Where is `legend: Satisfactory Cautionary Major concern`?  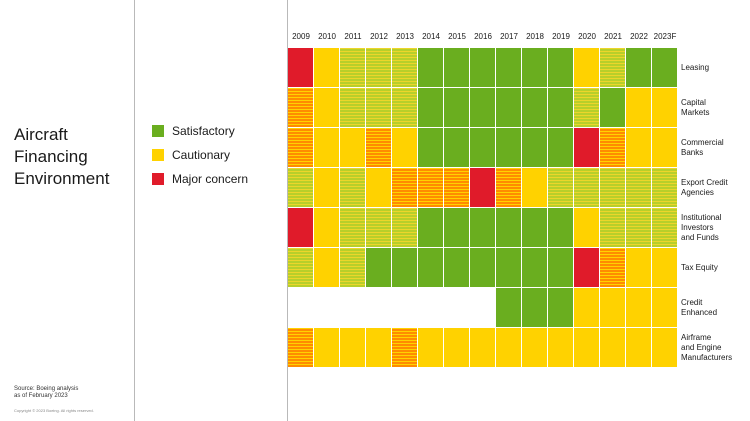
legend: Satisfactory Cautionary Major concern is located at coordinates (200, 160).